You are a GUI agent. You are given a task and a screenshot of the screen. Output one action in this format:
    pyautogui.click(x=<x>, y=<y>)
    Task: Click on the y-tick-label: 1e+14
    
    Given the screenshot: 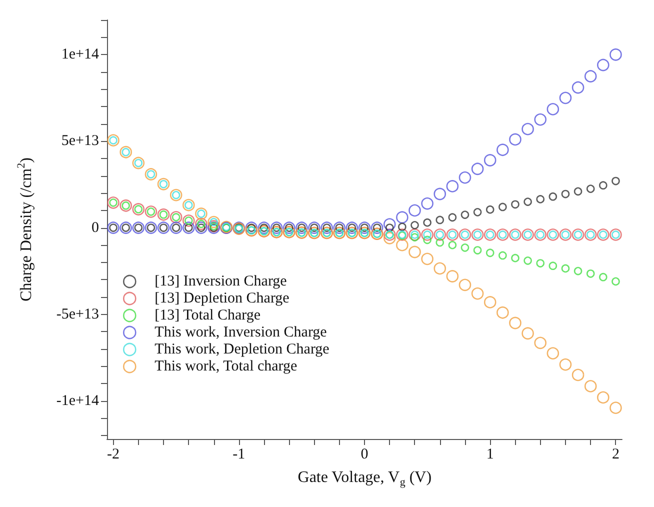 What is the action you would take?
    pyautogui.click(x=80, y=54)
    